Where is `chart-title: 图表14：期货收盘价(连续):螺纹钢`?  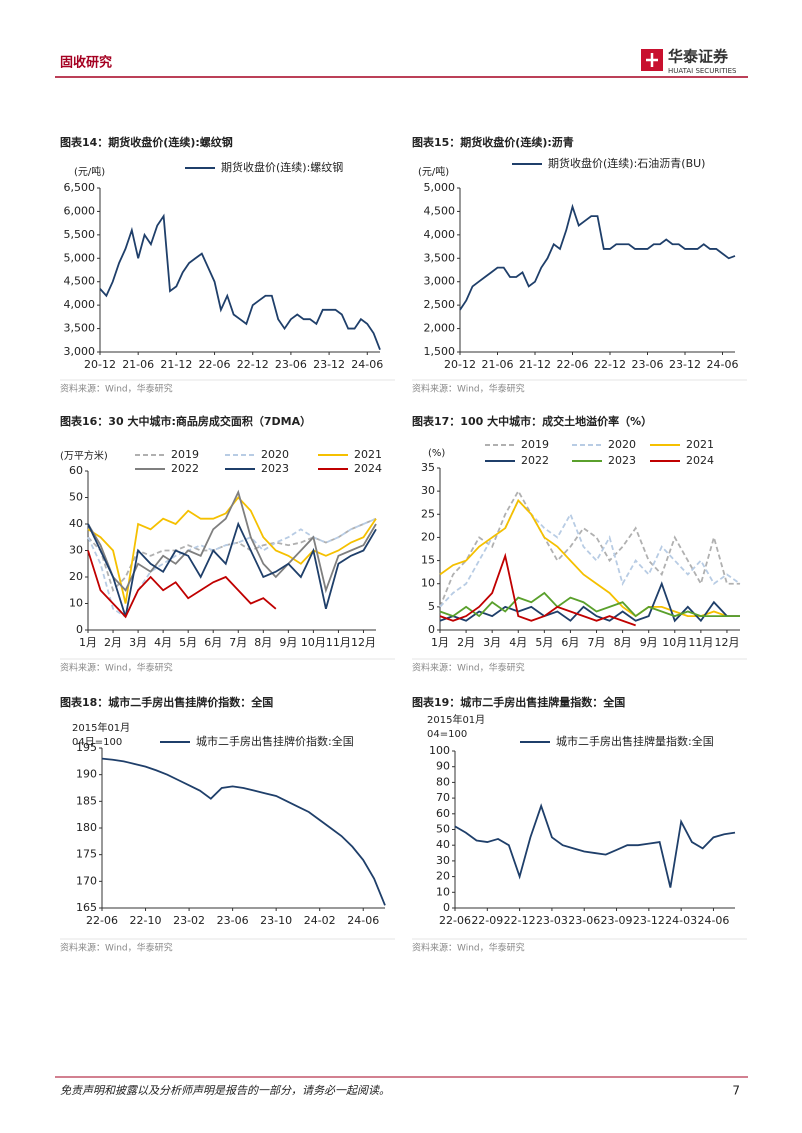
chart-title: 图表14：期货收盘价(连续):螺纹钢 is located at coordinates (146, 142).